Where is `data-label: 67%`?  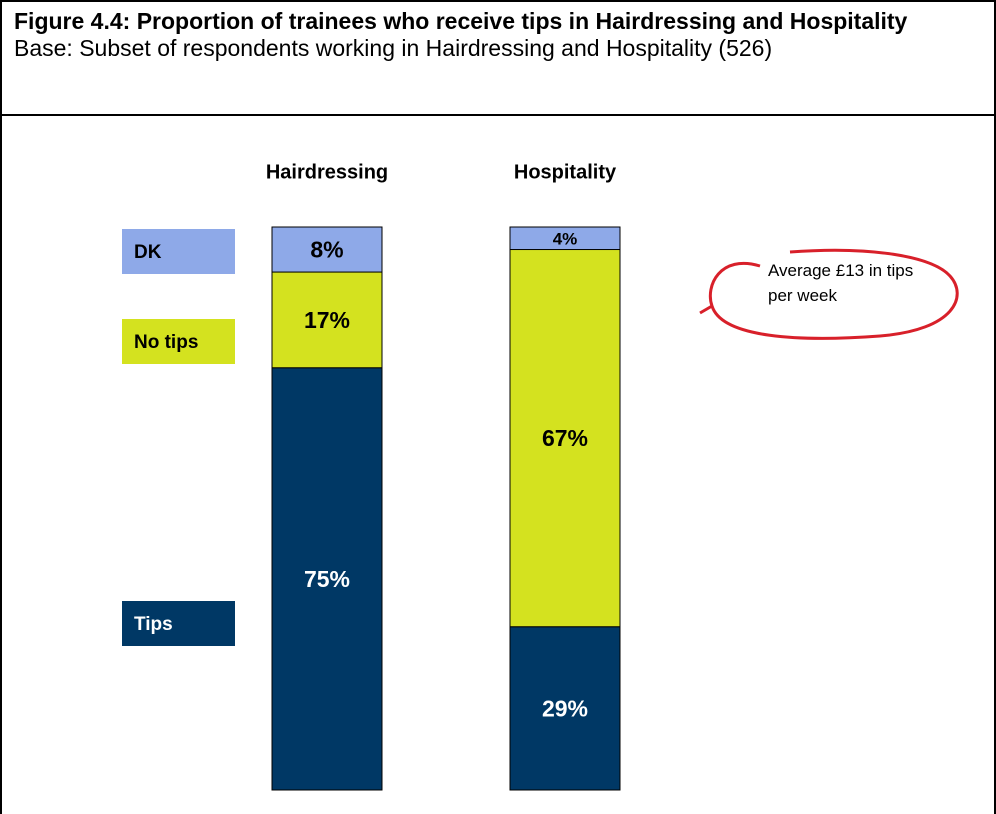
data-label: 67% is located at coordinates (565, 438).